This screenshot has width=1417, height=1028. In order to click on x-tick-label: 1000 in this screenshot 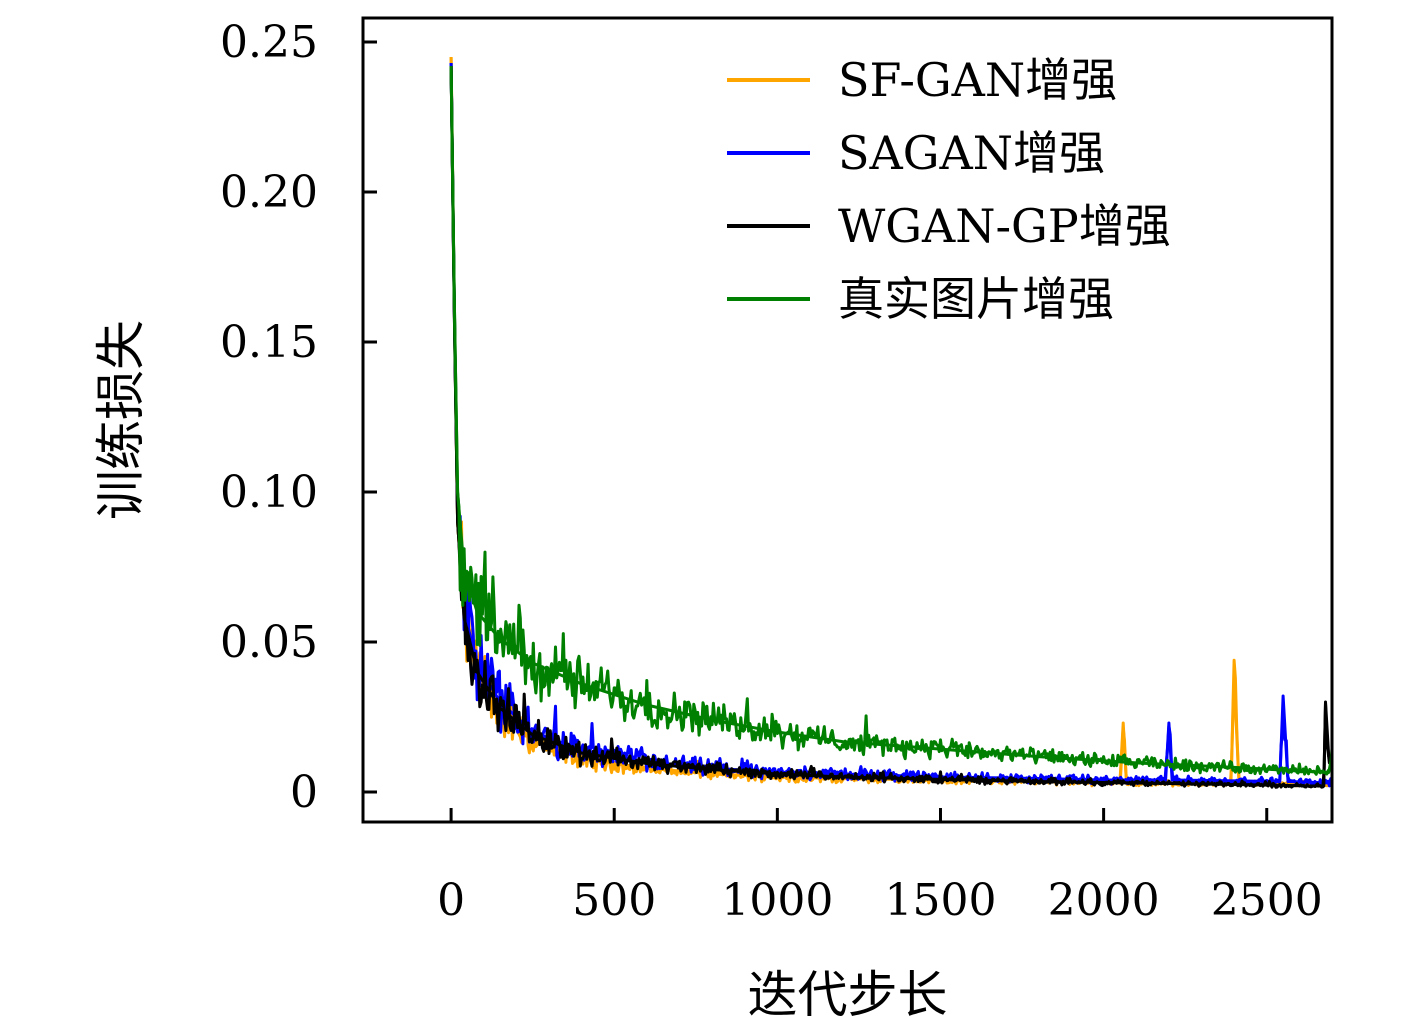, I will do `click(777, 900)`.